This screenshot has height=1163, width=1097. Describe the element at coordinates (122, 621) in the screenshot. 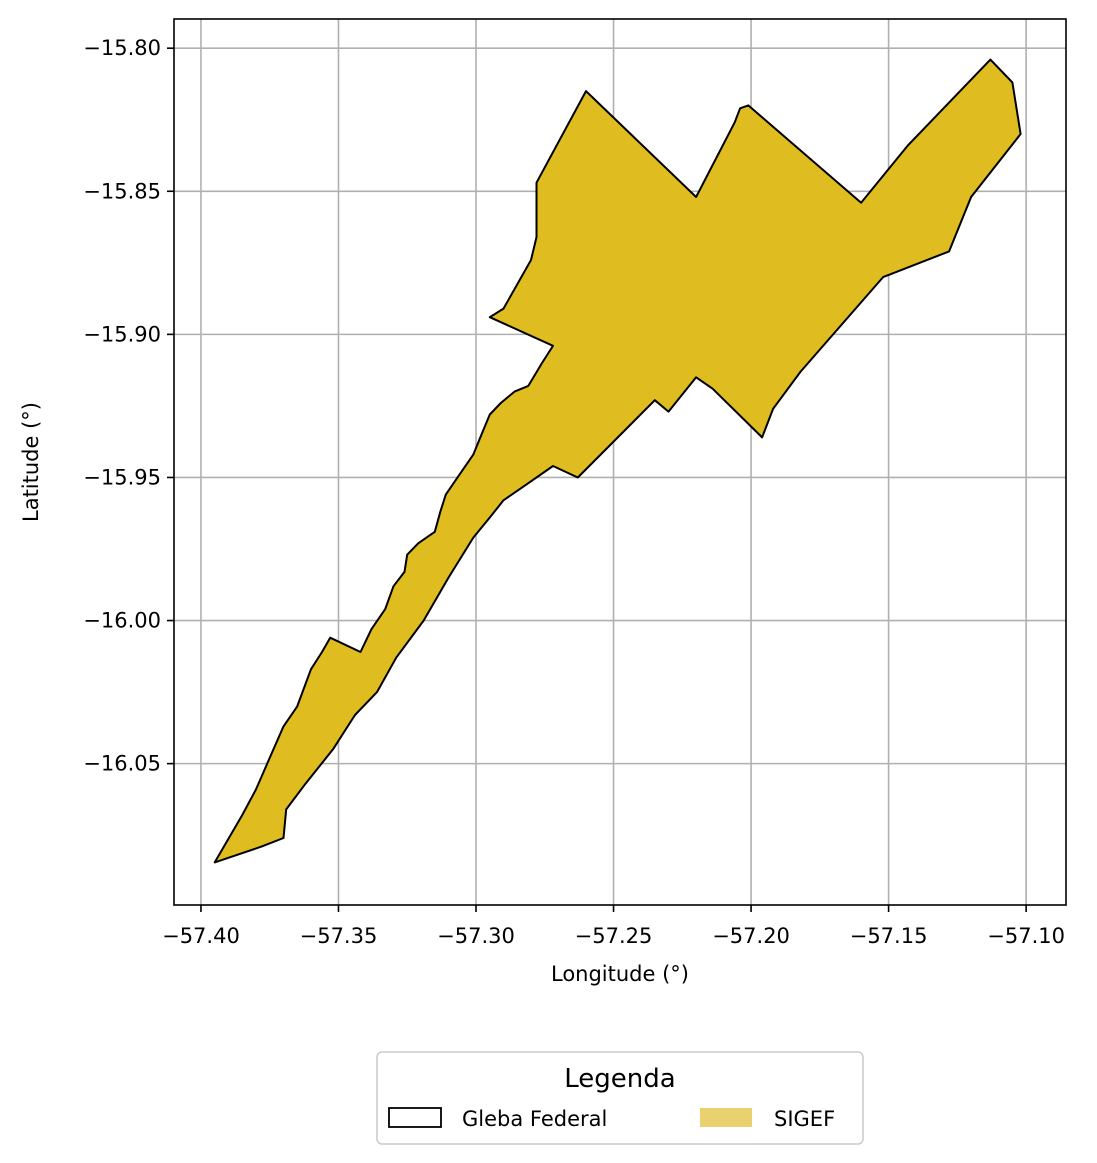

I see `y-tick-label: −16.00` at that location.